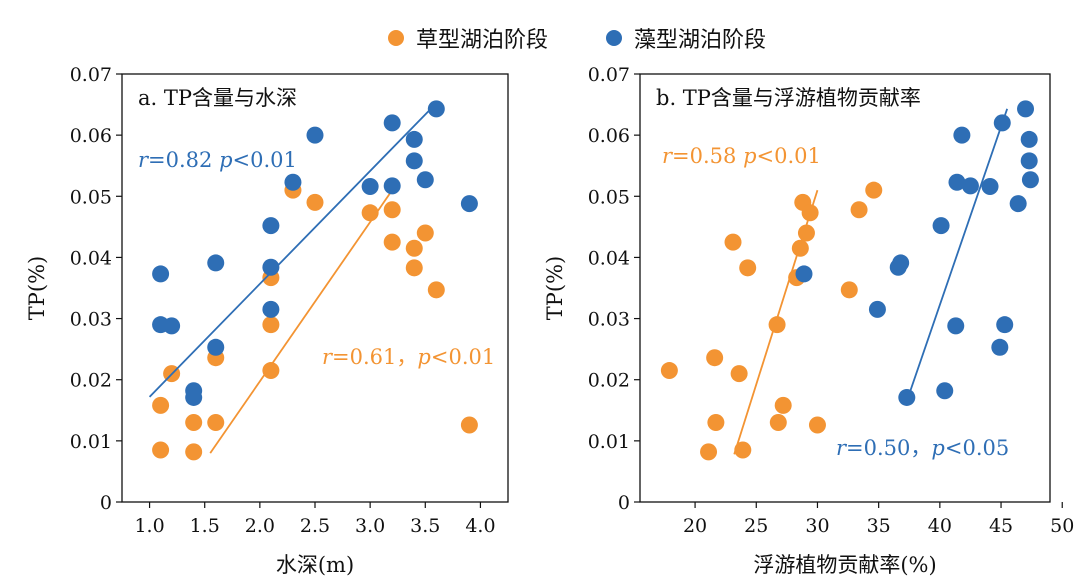 Image resolution: width=1076 pixels, height=582 pixels. What do you see at coordinates (609, 381) in the screenshot?
I see `y-tick-label: 0.02` at bounding box center [609, 381].